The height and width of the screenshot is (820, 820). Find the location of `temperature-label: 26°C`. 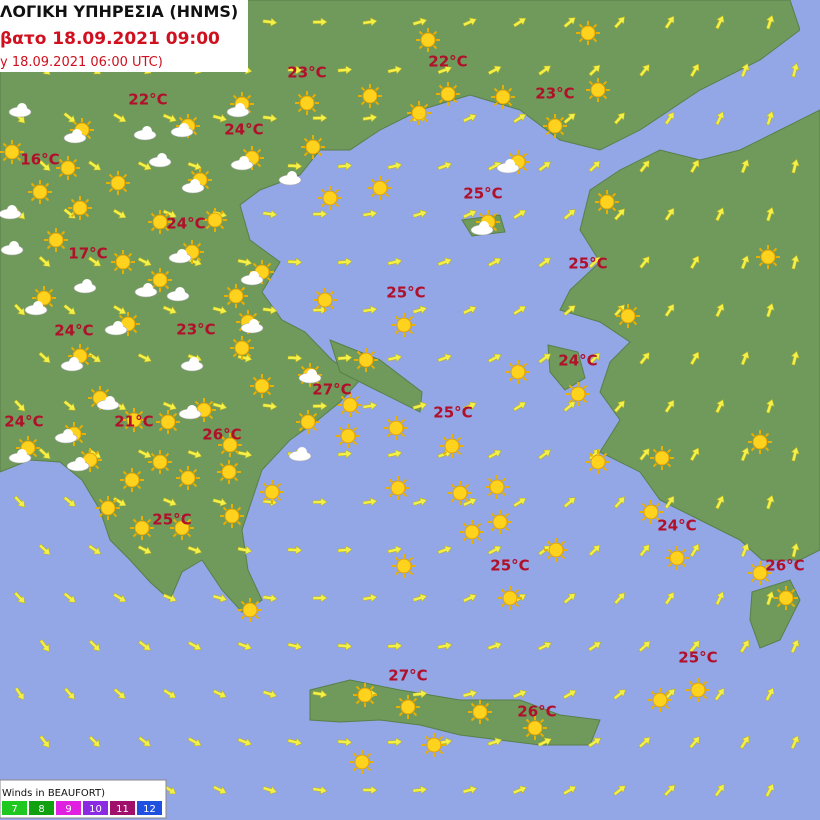

temperature-label: 26°C is located at coordinates (536, 712).